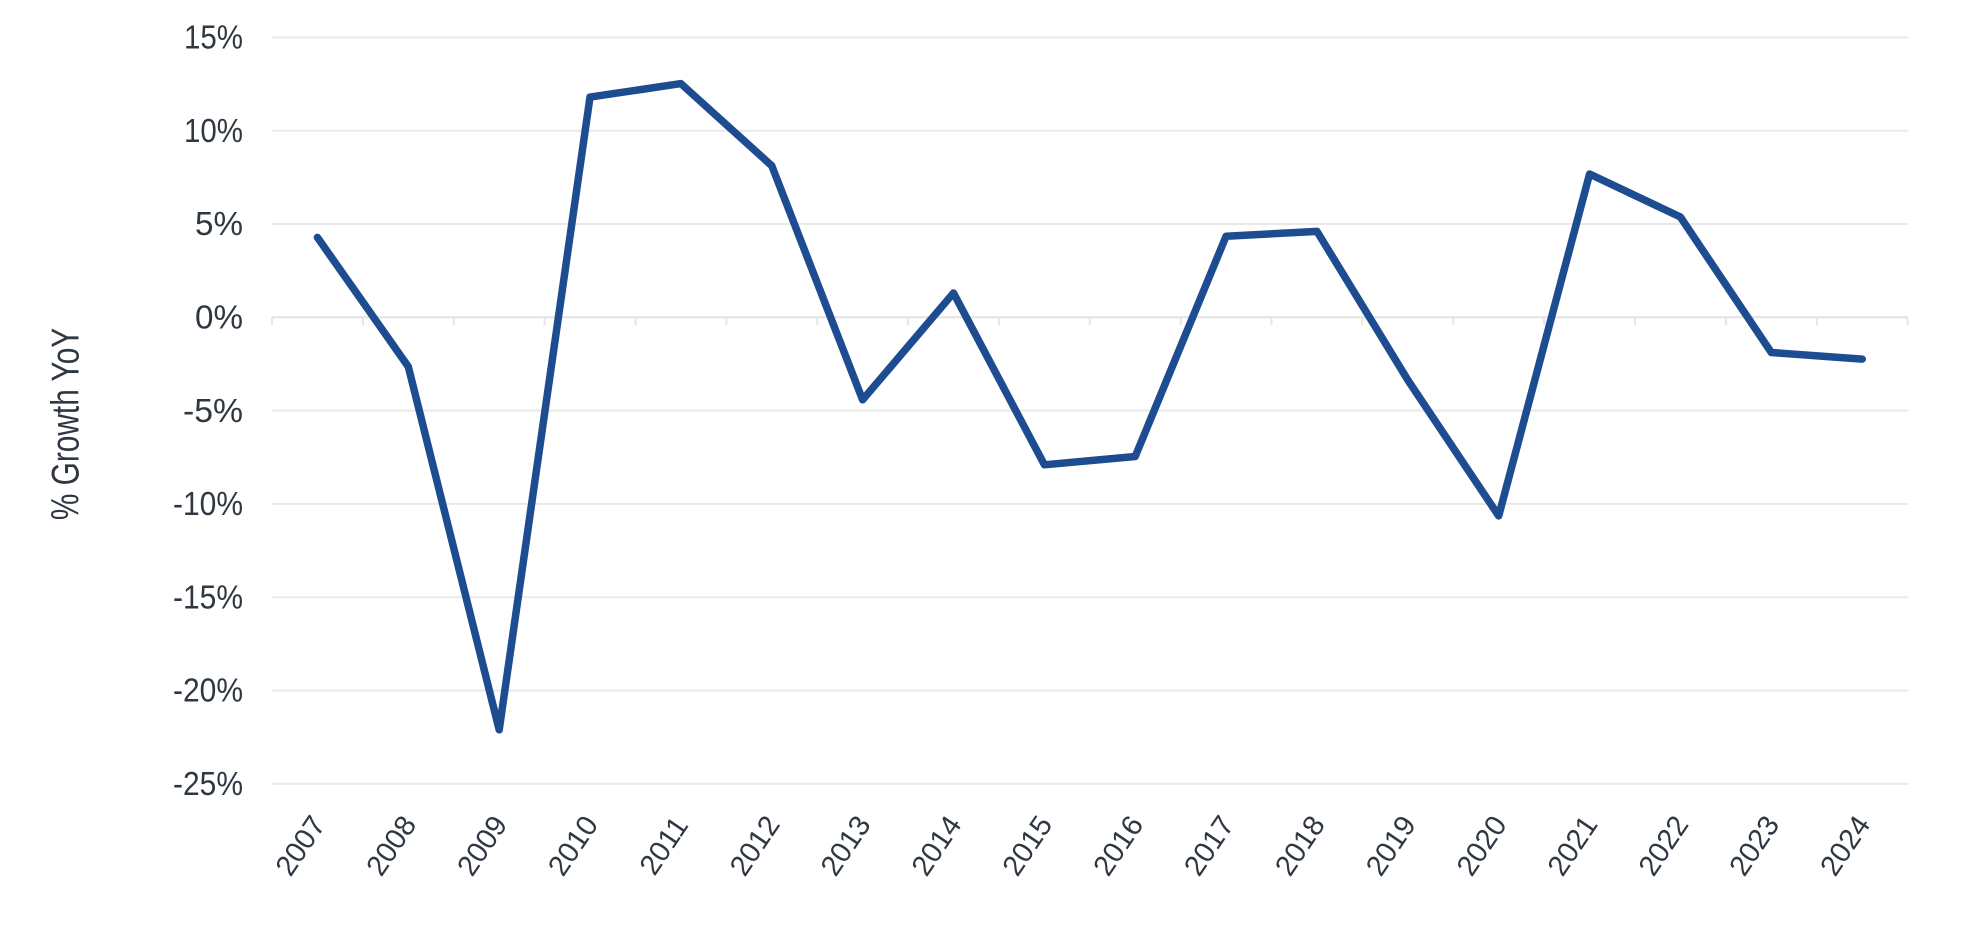 The height and width of the screenshot is (946, 1974). What do you see at coordinates (219, 317) in the screenshot?
I see `svg-text: 0%` at bounding box center [219, 317].